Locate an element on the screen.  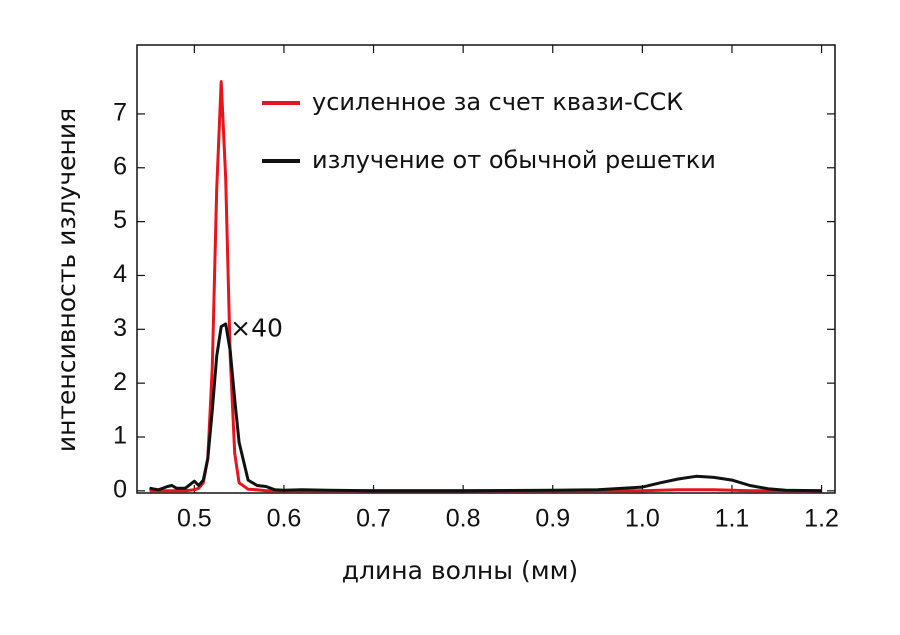
y-tick-label: 5 is located at coordinates (120, 220).